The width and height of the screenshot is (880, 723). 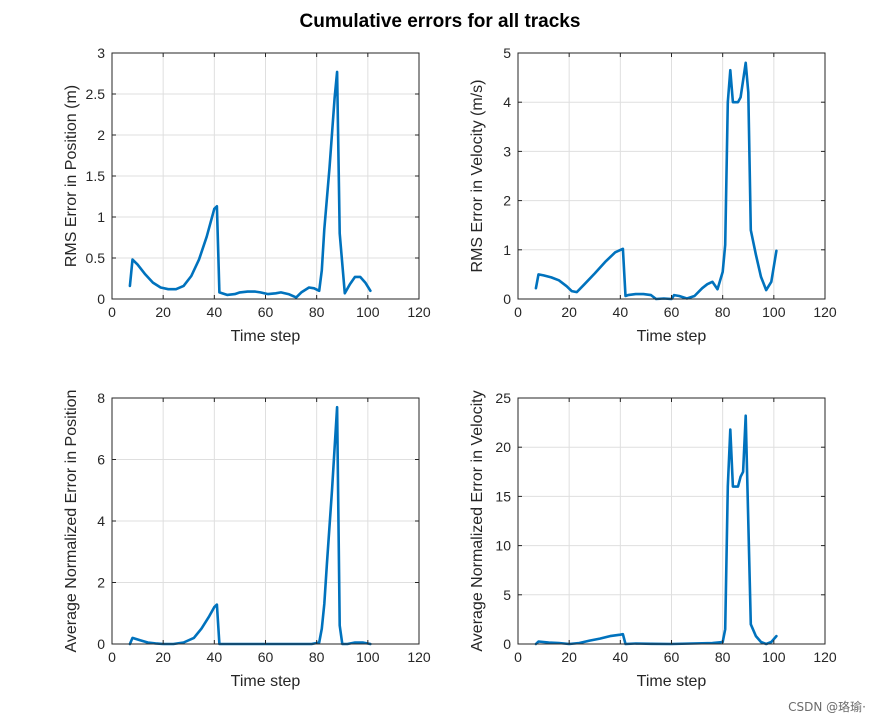 I want to click on y-tick-label: 6, so click(x=101, y=460).